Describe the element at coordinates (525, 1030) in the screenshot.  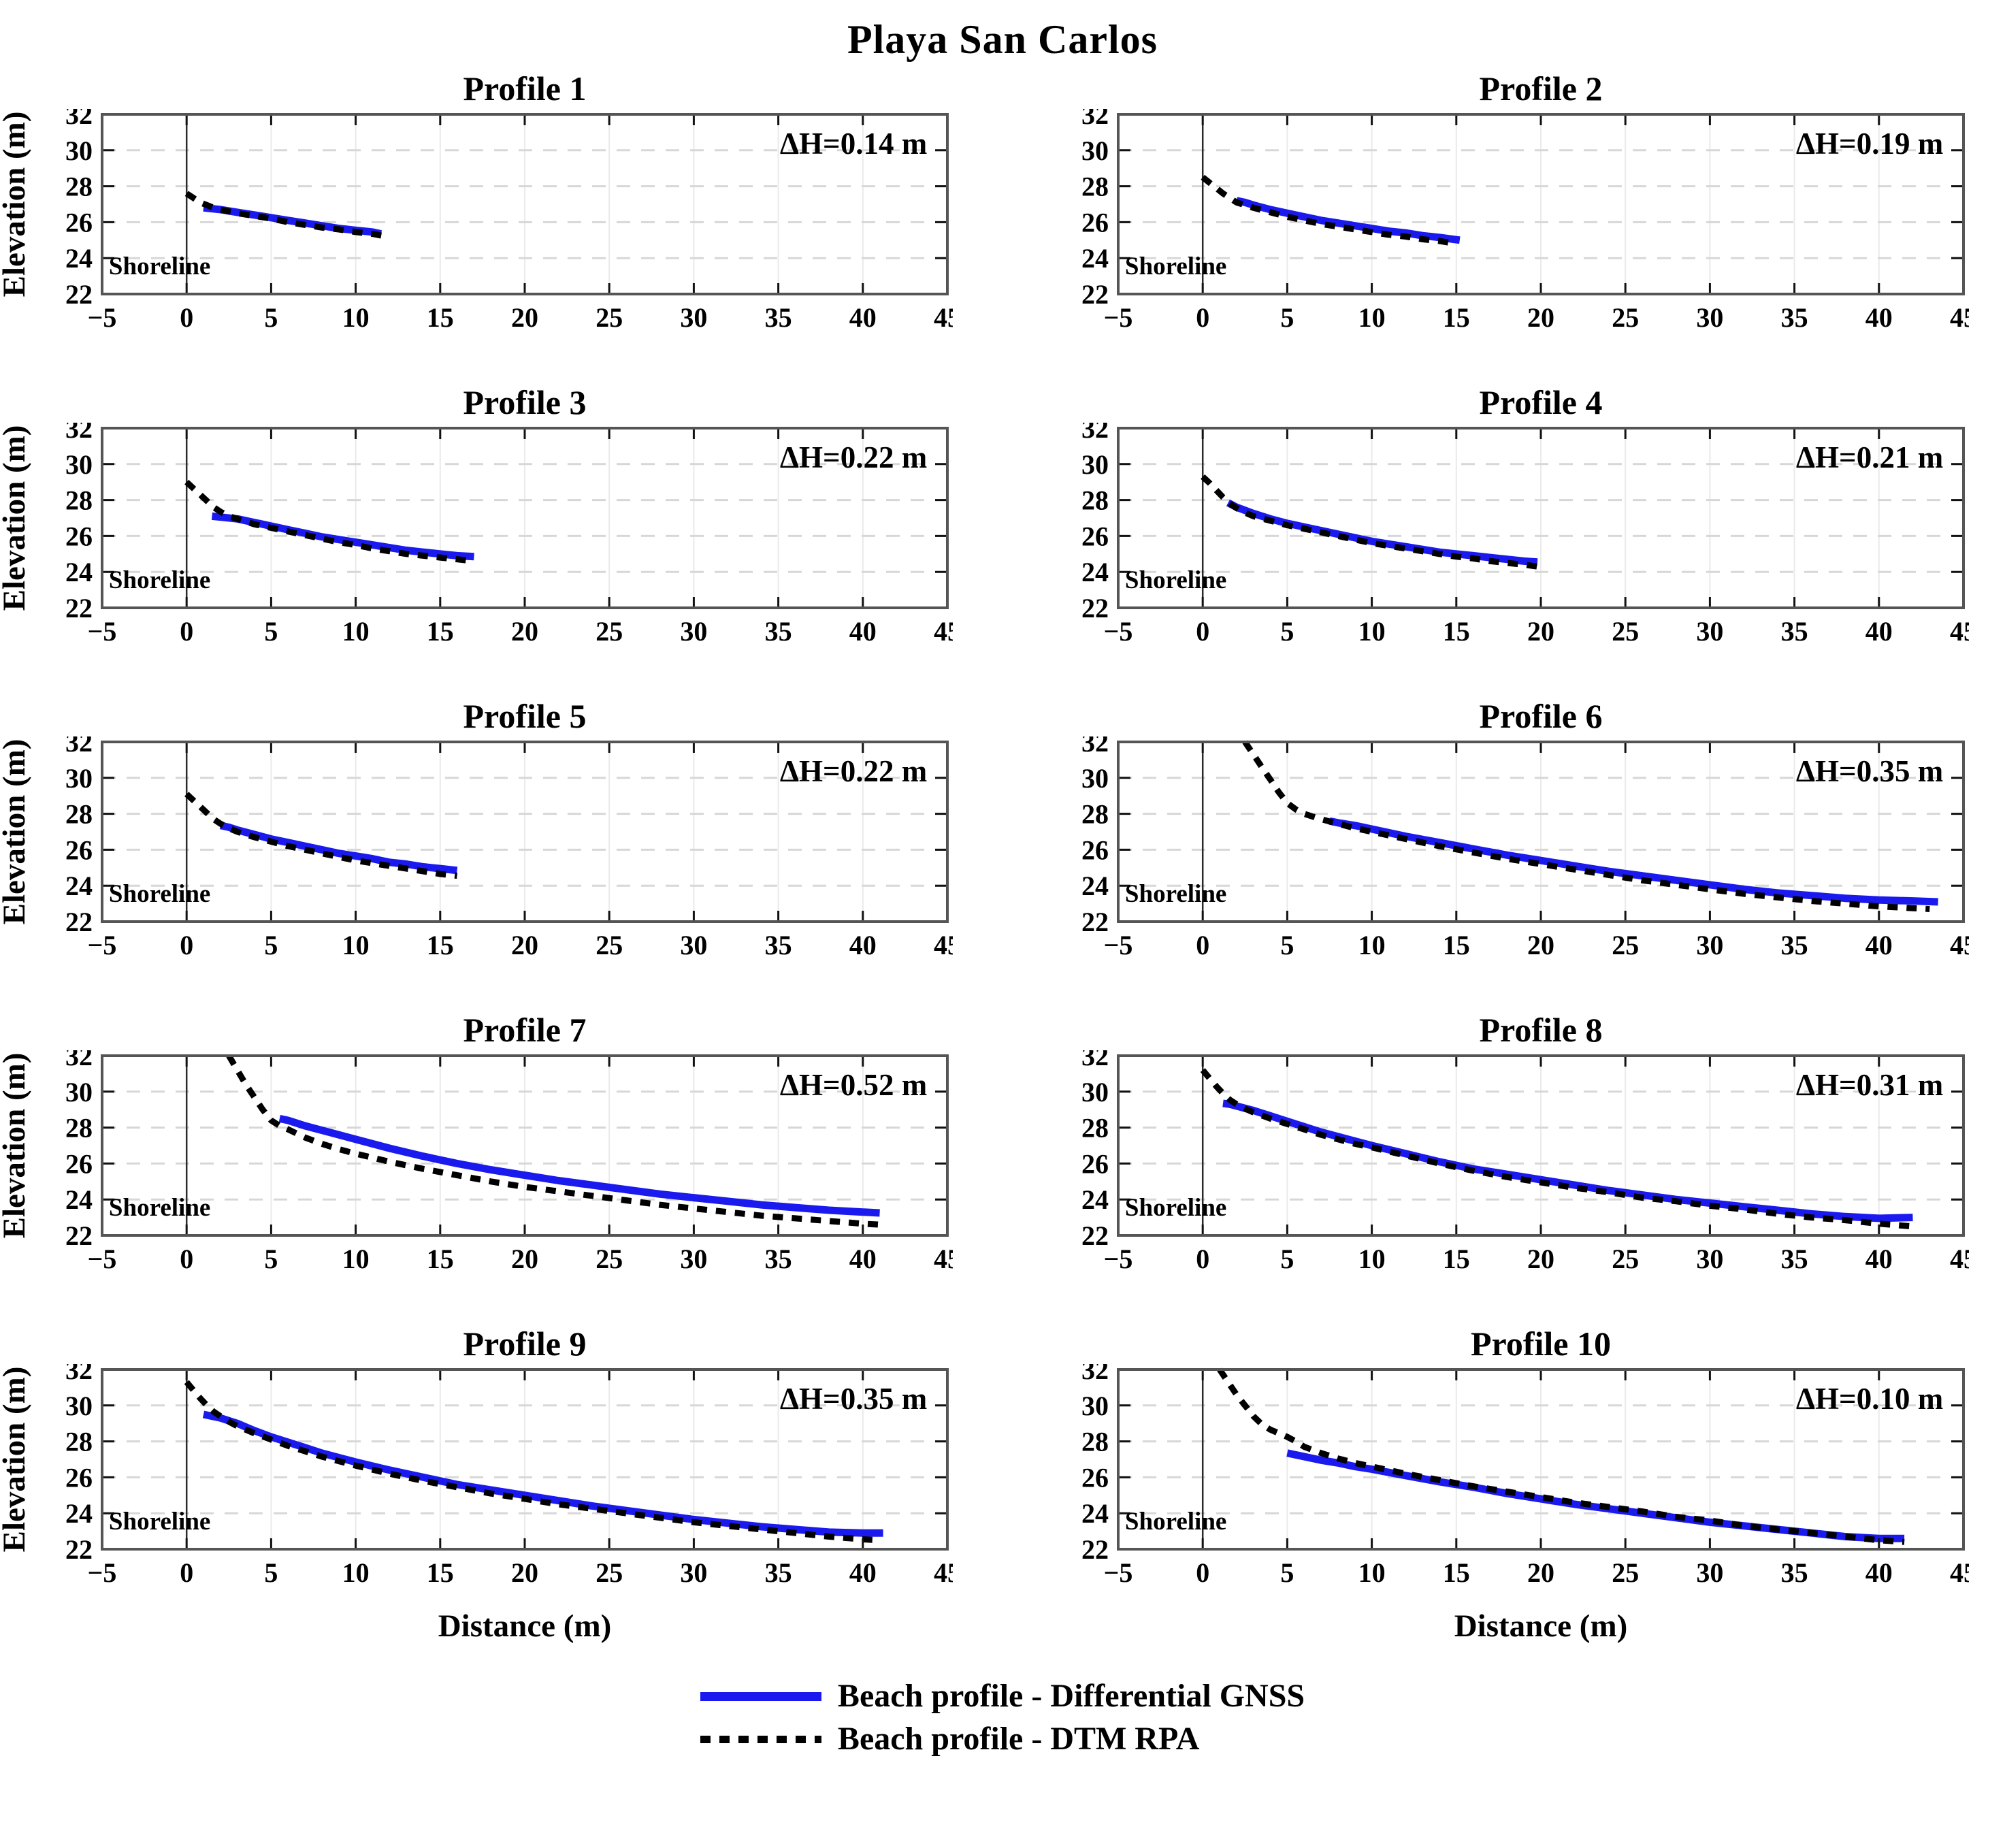
I see `profile-7-title: Profile 7` at that location.